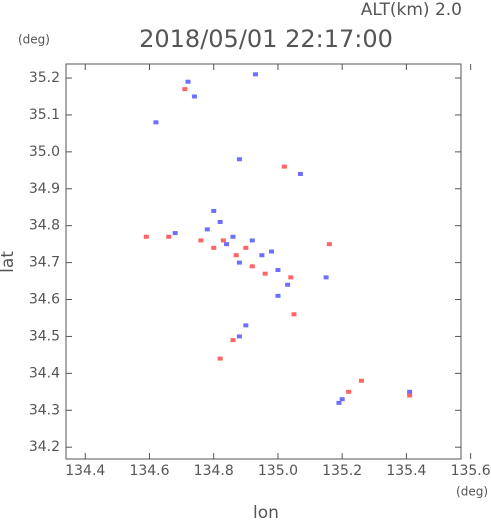 The width and height of the screenshot is (491, 525). Describe the element at coordinates (266, 512) in the screenshot. I see `x-axis-label: lon` at that location.